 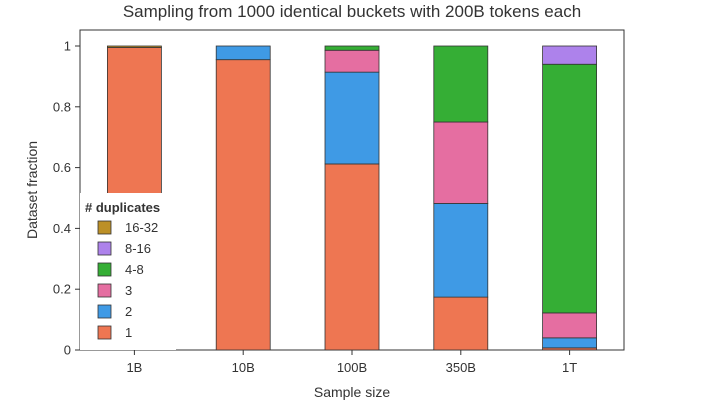 I want to click on x-tick-label: 350B, so click(x=461, y=367).